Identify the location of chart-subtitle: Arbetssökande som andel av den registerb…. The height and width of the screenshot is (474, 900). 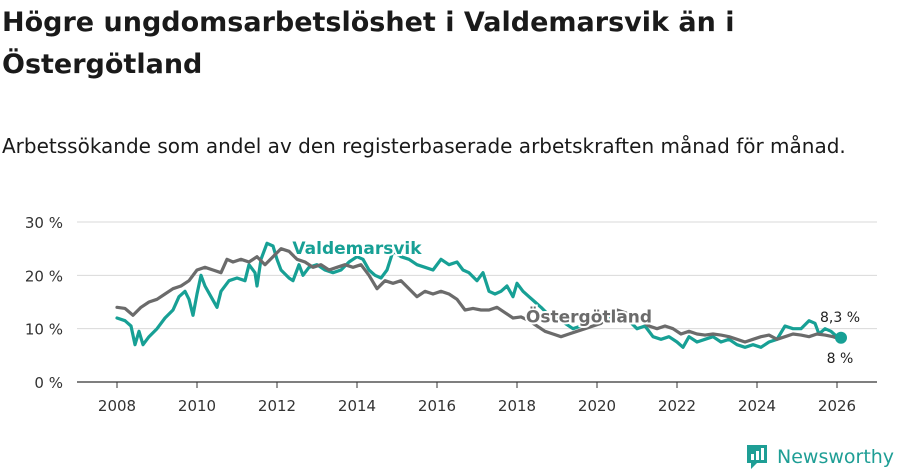
(424, 146).